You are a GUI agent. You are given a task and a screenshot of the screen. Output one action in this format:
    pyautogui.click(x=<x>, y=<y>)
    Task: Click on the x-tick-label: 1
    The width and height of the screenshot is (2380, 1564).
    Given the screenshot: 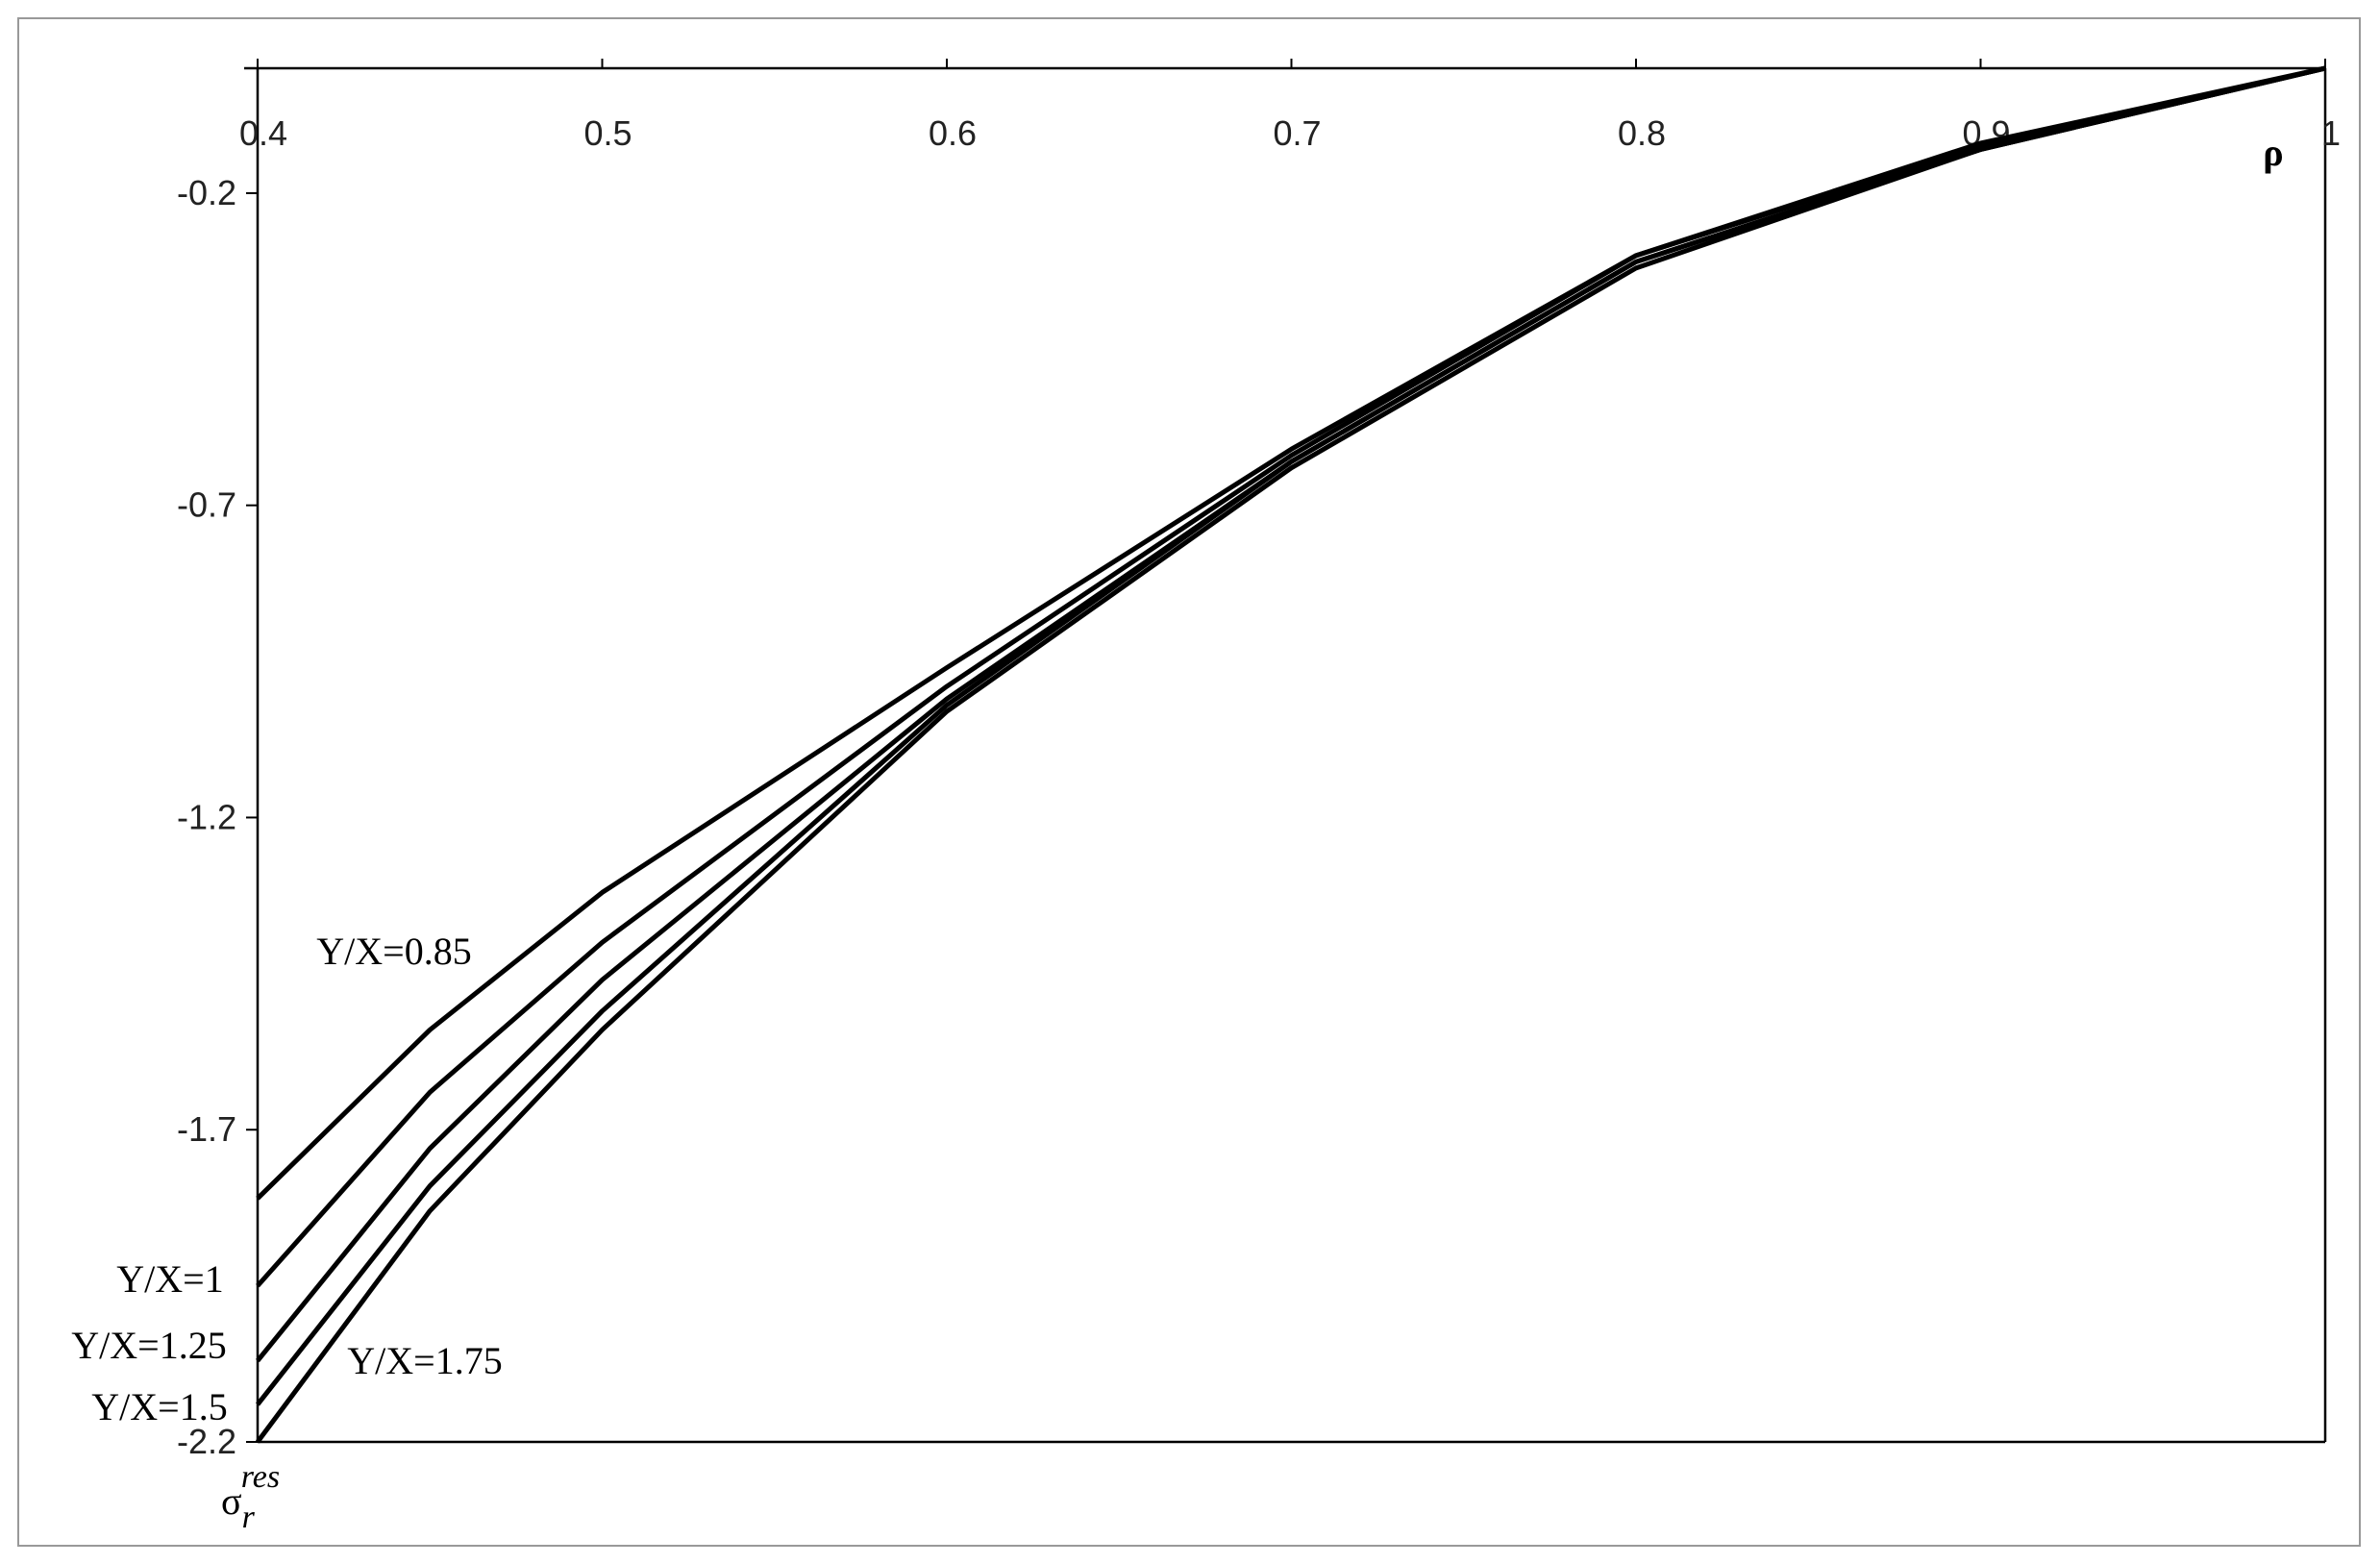 What is the action you would take?
    pyautogui.click(x=2331, y=133)
    